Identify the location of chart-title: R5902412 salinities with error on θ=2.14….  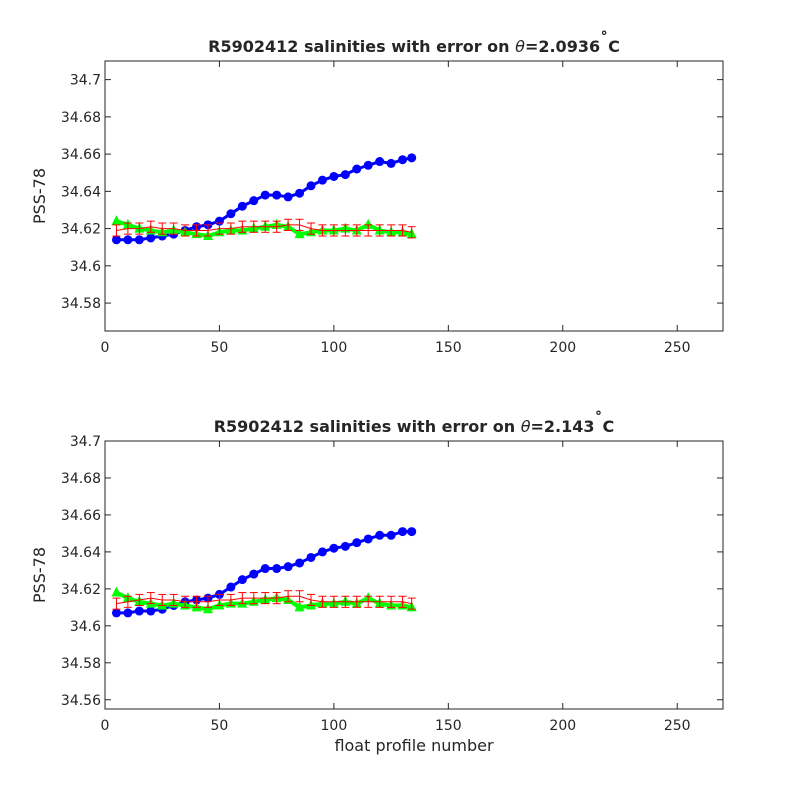
(414, 423).